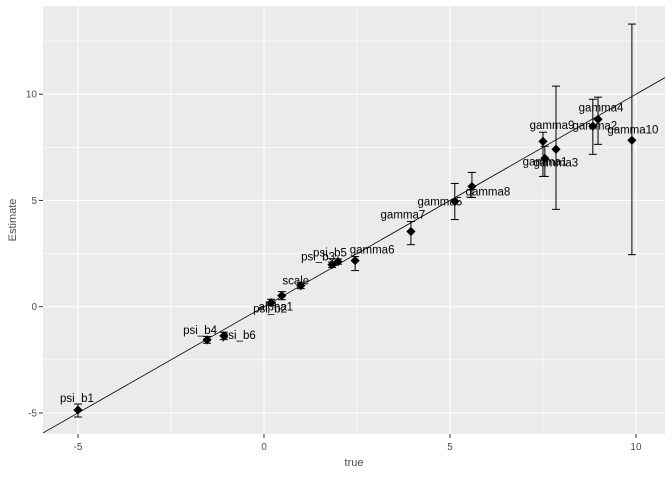 This screenshot has height=480, width=672. Describe the element at coordinates (271, 303) in the screenshot. I see `point-psi_b2` at that location.